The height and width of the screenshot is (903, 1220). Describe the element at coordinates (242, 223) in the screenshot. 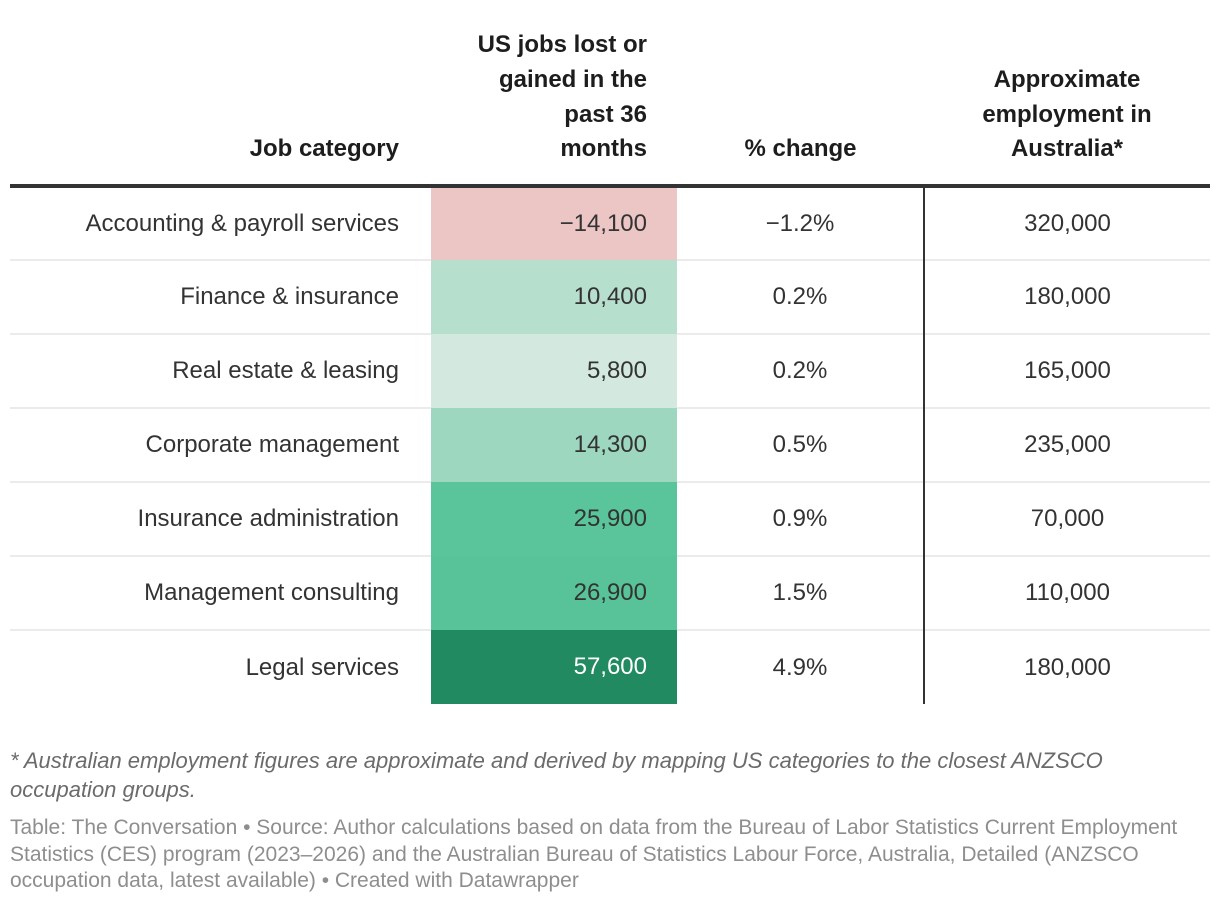

I see `job-category-cell: Accounting & payroll services` at that location.